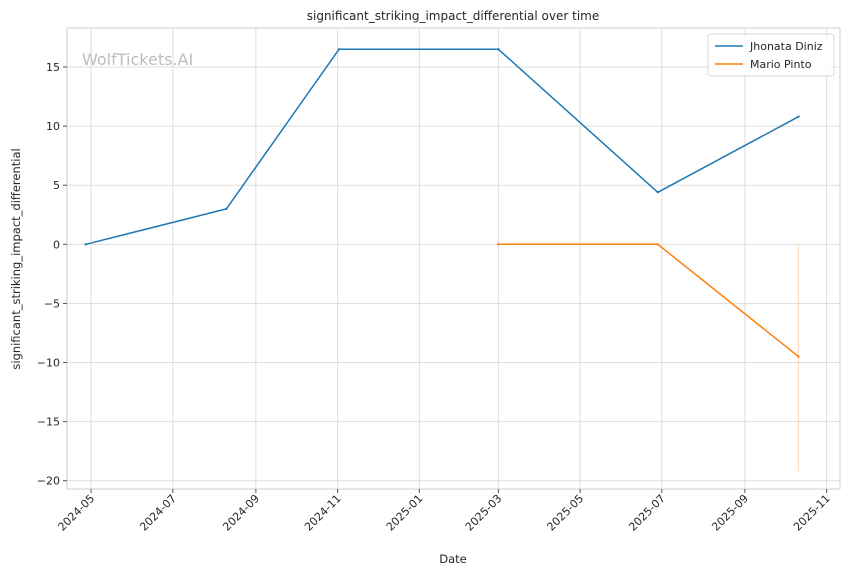 This screenshot has height=575, width=867. I want to click on x-tick-label: 2024-09, so click(241, 513).